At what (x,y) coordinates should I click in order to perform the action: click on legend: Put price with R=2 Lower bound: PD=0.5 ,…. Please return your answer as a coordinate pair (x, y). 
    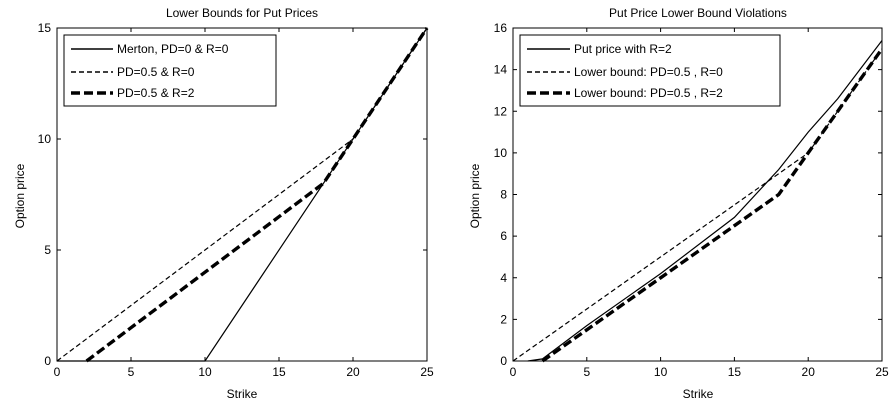
    Looking at the image, I should click on (650, 70).